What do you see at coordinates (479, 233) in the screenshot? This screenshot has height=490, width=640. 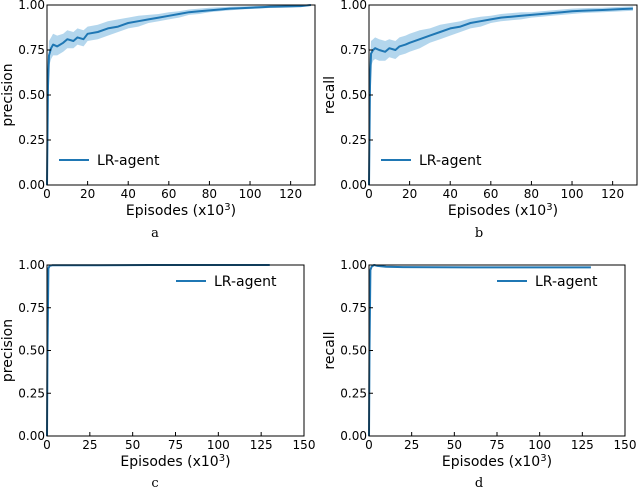 I see `panel-caption: b` at bounding box center [479, 233].